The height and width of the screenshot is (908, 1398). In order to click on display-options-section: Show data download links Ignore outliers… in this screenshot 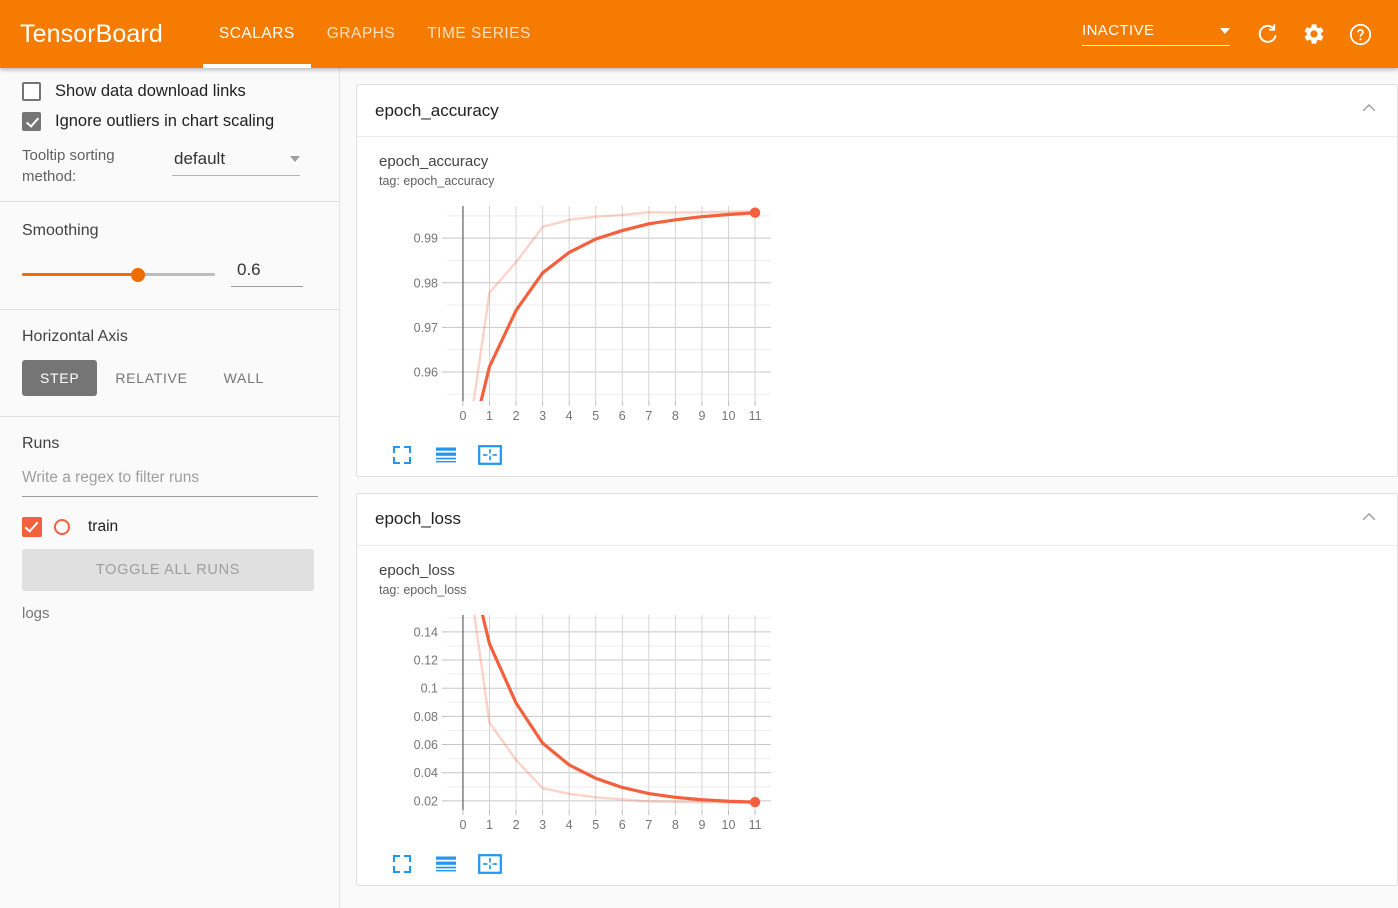, I will do `click(169, 134)`.